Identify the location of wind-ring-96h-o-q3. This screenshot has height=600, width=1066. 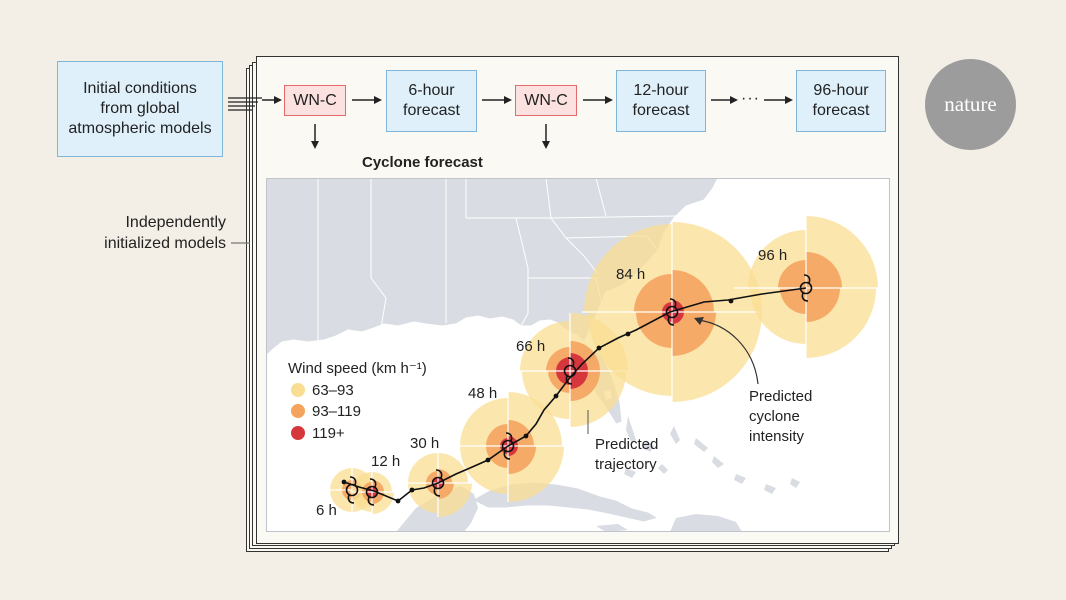
(792, 274).